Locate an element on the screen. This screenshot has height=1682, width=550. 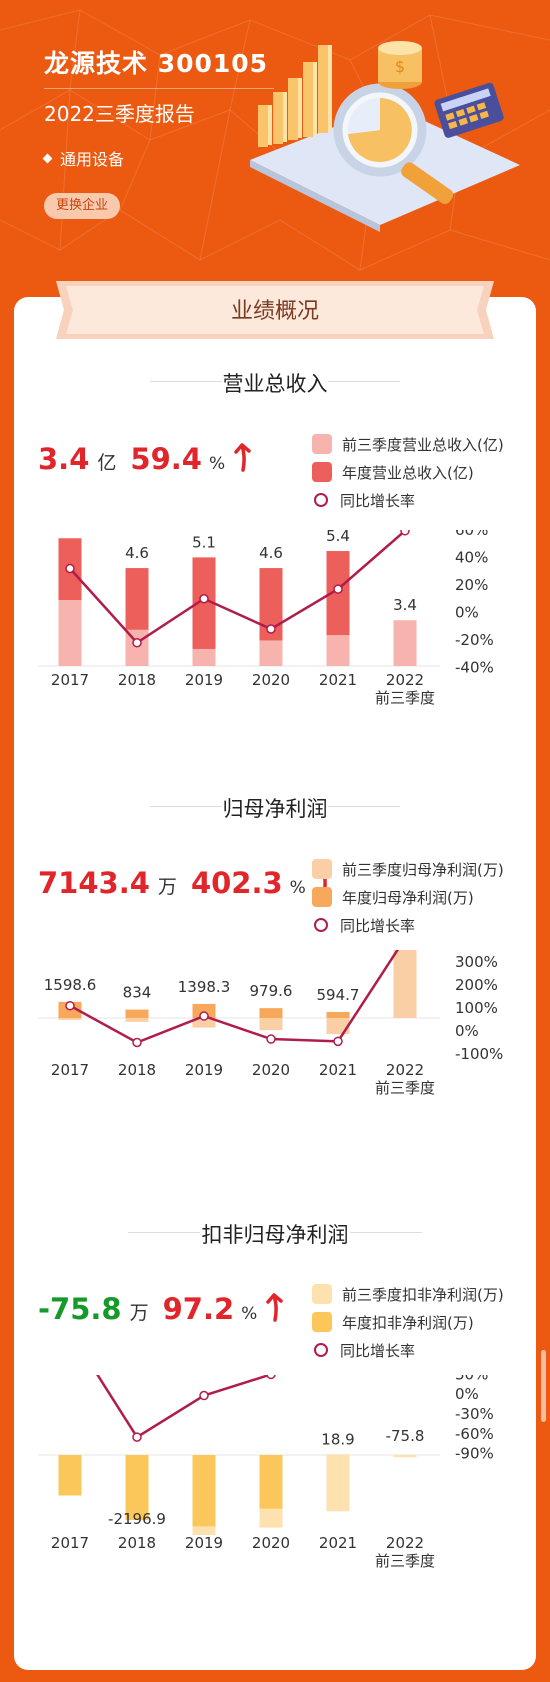
legend-item-cum: 前三季度营业总收入(亿) is located at coordinates (408, 444).